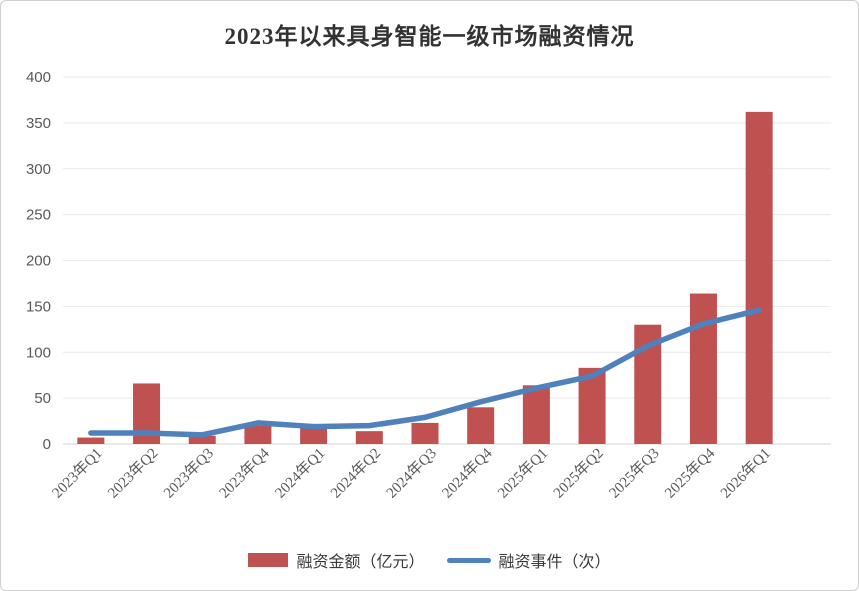 The image size is (859, 591). I want to click on bar-2023年Q1, so click(91, 440).